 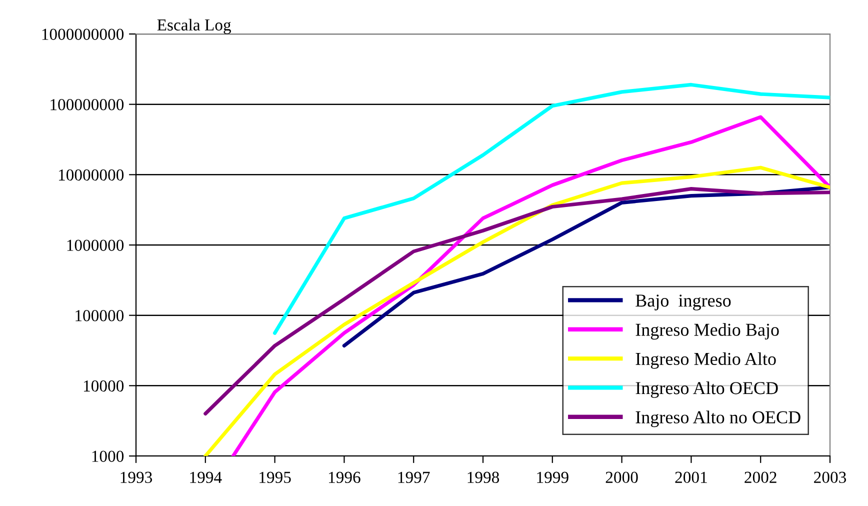 I want to click on x-tick-label: 1999, so click(x=552, y=478).